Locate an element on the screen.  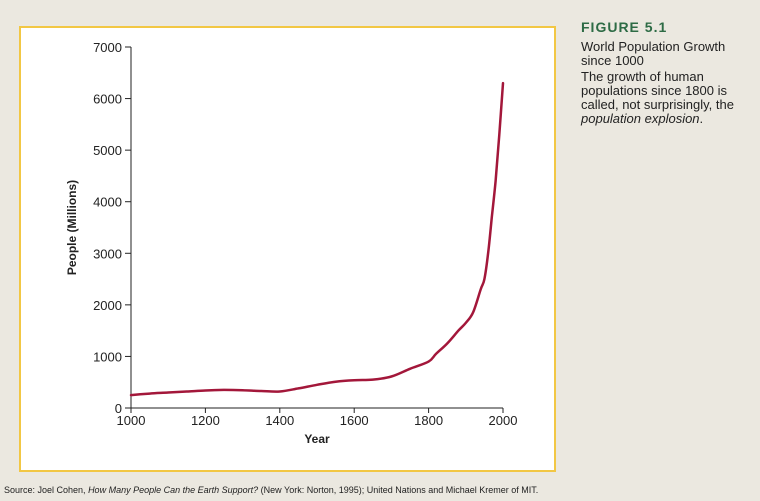
y-tick-label: 5000 is located at coordinates (107, 150).